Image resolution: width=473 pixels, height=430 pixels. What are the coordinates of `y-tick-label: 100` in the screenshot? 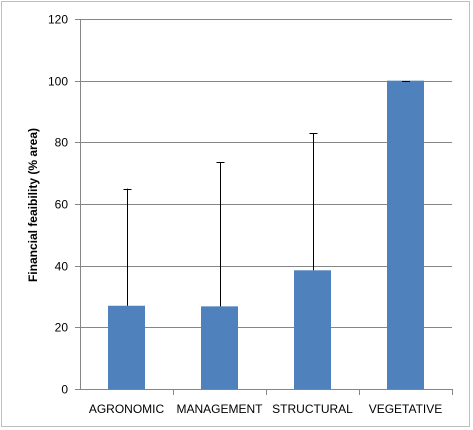 It's located at (58, 82).